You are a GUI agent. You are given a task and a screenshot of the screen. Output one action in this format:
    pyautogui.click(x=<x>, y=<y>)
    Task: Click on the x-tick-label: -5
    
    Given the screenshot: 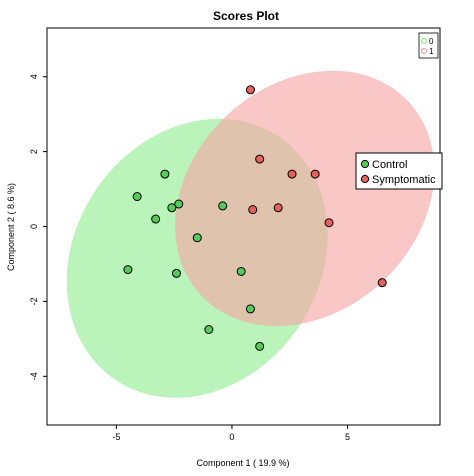 What is the action you would take?
    pyautogui.click(x=116, y=437)
    